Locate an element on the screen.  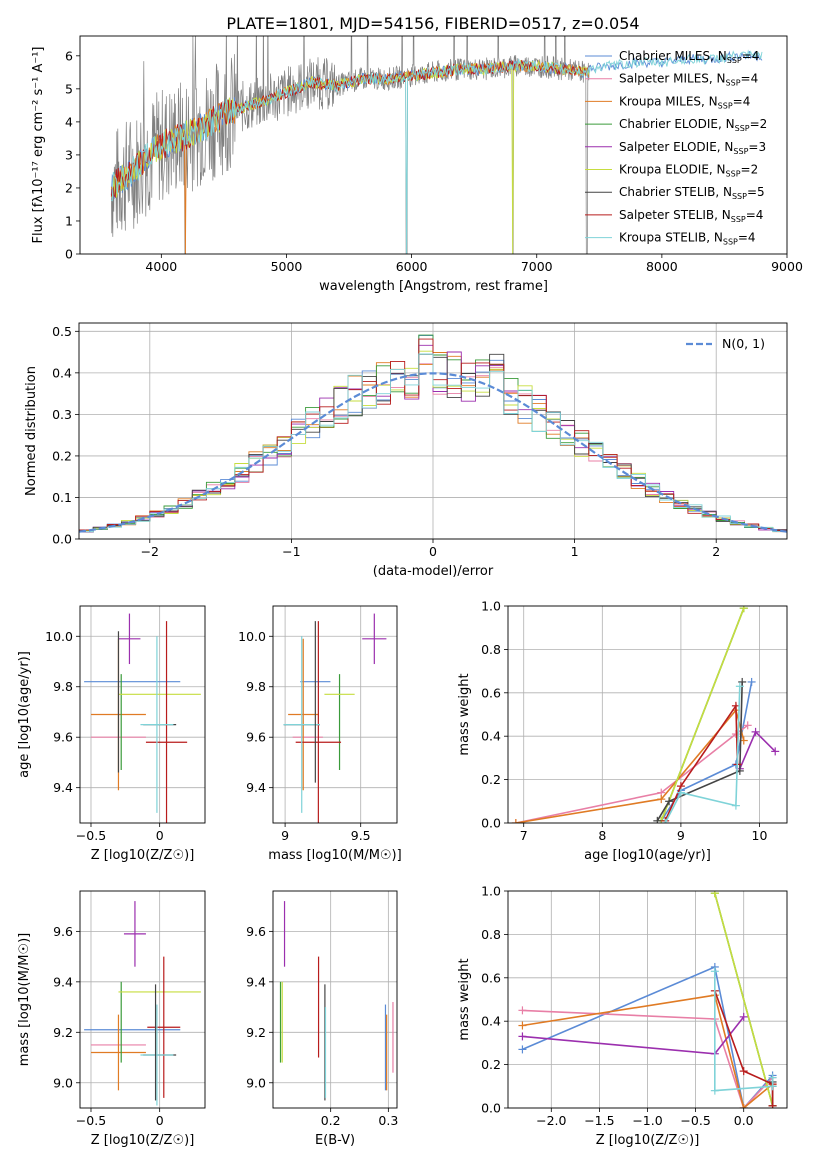
plot-area-mass_vs_EBV is located at coordinates (336, 1001).